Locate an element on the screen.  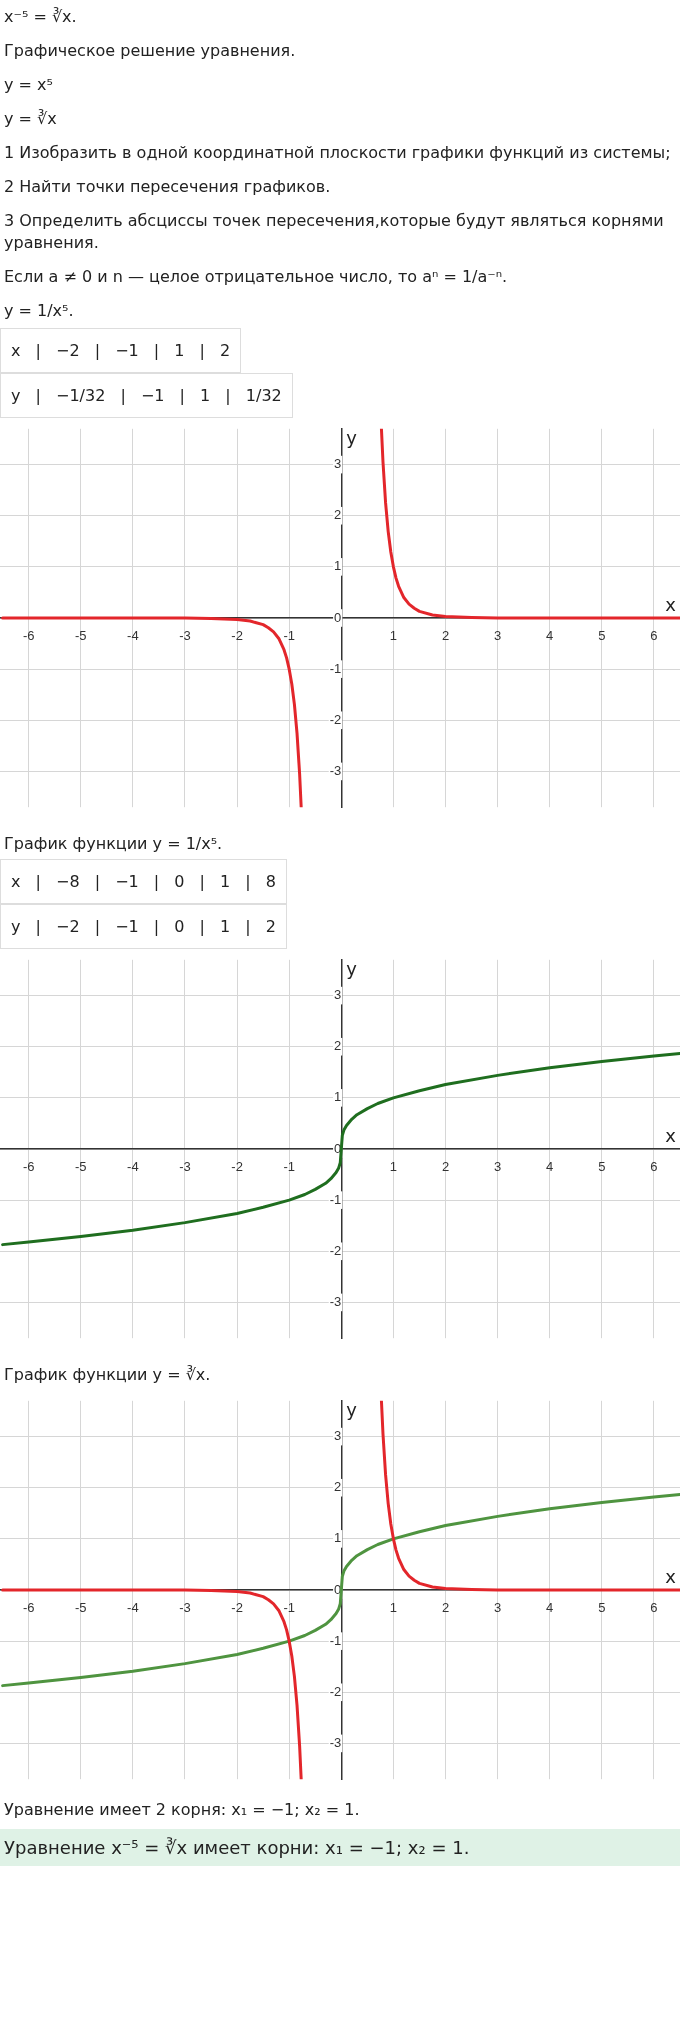
text: x | −8 | −1 | 0 | 1 | 8 is located at coordinates (143, 881).